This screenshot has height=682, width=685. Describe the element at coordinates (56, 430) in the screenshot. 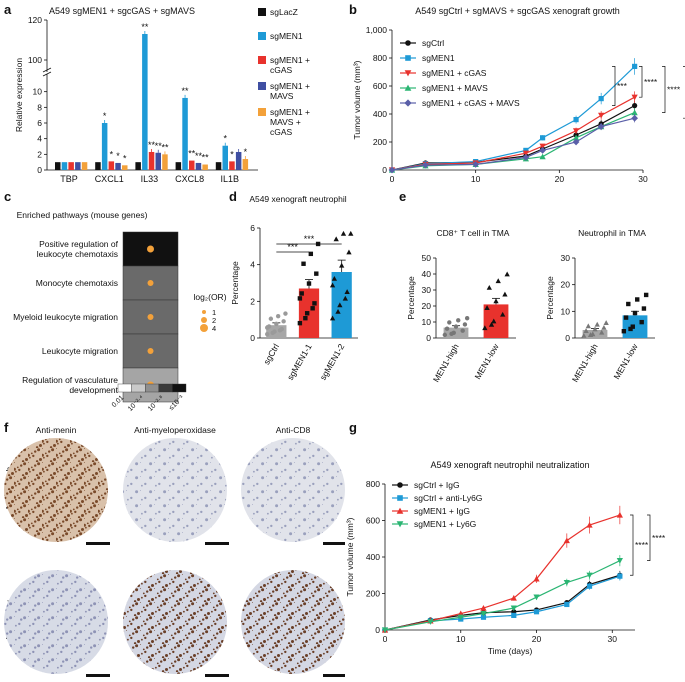

I see `panel-f-column-label: Anti-menin` at that location.